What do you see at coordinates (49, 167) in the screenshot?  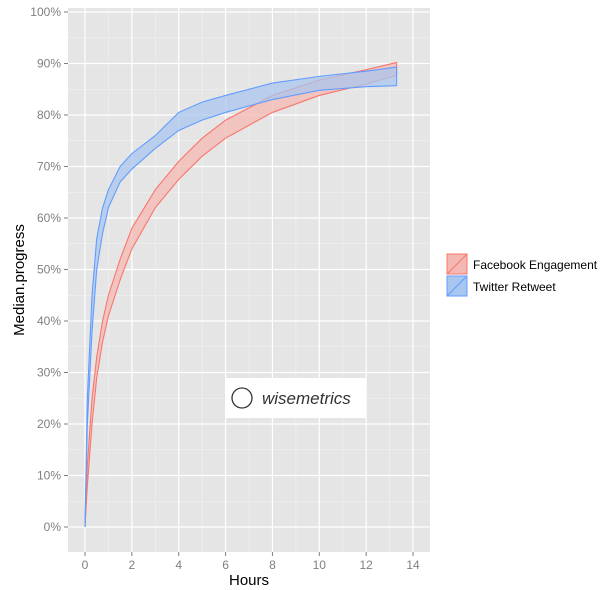 I see `y-tick-label: 70%` at bounding box center [49, 167].